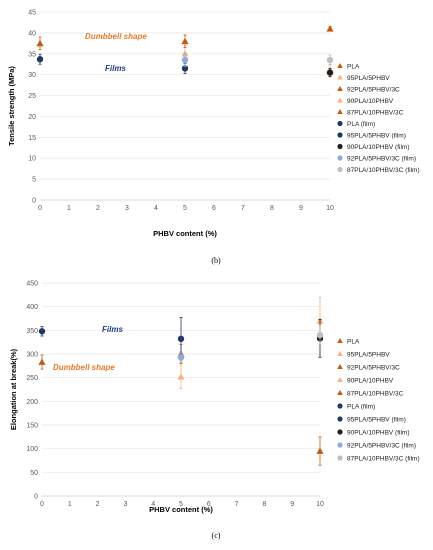  I want to click on y-tick-label: 45, so click(32, 13).